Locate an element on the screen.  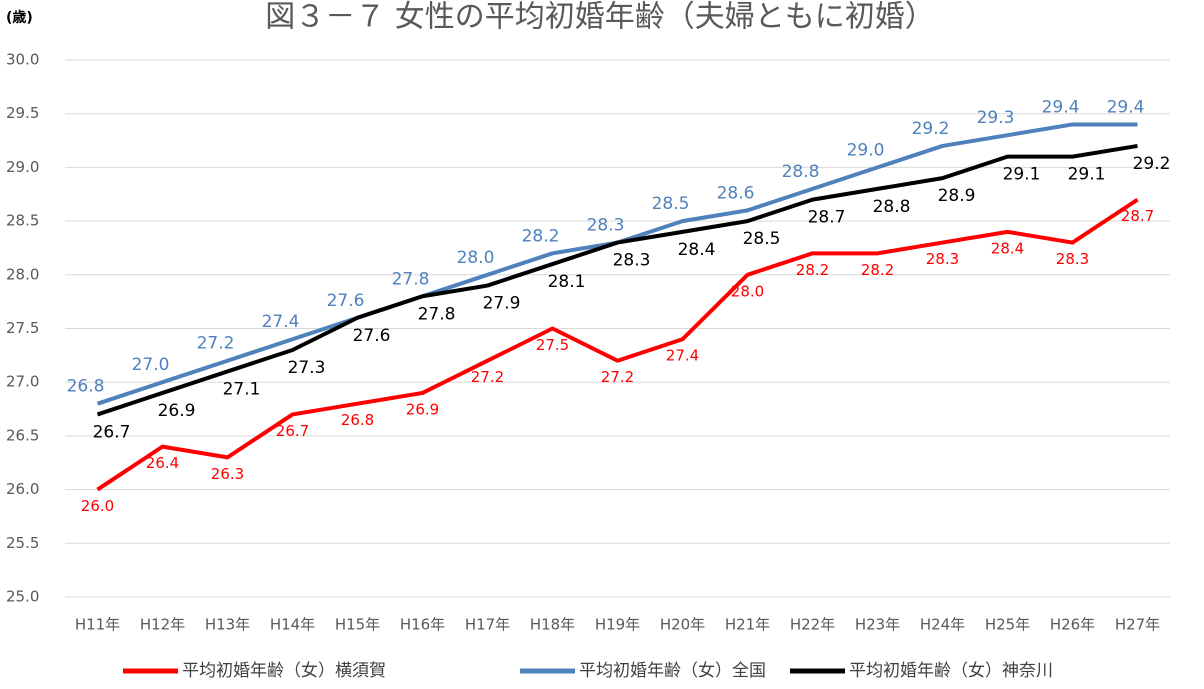
x-tick-label: H21年 is located at coordinates (747, 625).